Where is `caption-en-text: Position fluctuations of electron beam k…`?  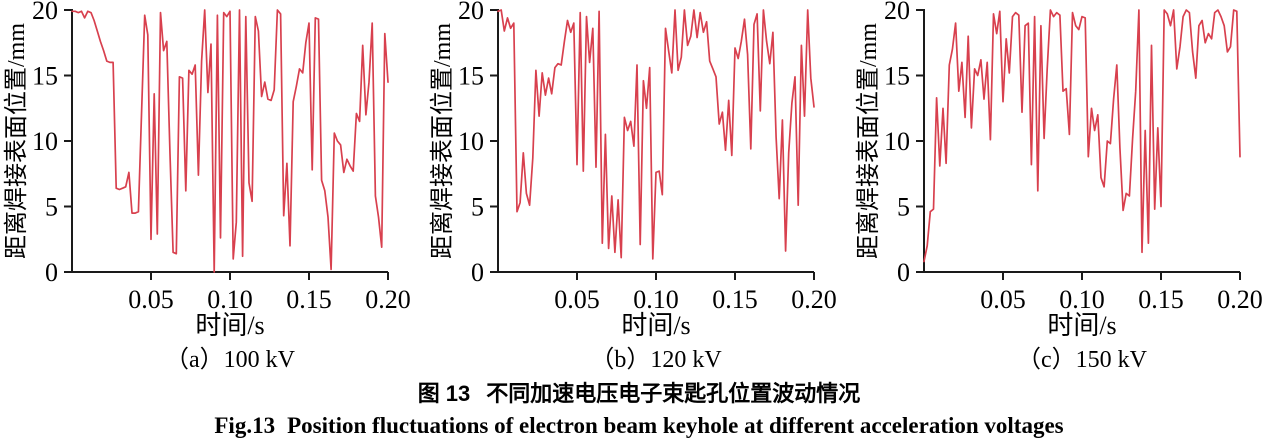
caption-en-text: Position fluctuations of electron beam k… is located at coordinates (675, 425).